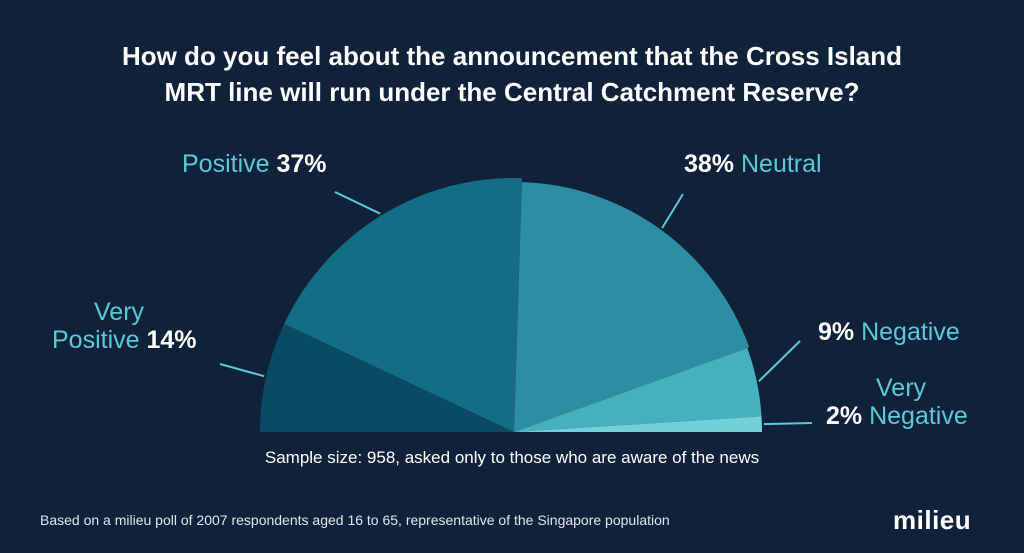 The image size is (1024, 553). What do you see at coordinates (242, 370) in the screenshot?
I see `leader-line-very-positive` at bounding box center [242, 370].